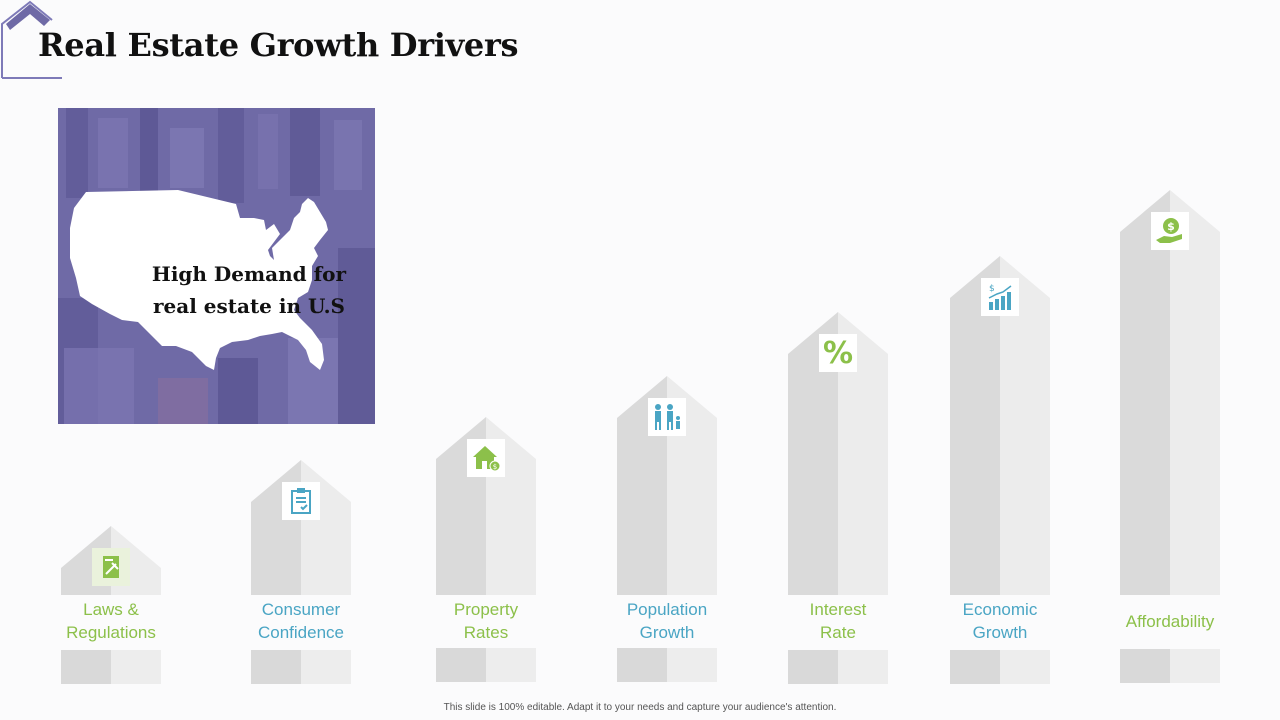 Image resolution: width=1280 pixels, height=720 pixels. I want to click on driver-label-line-2: Confidence, so click(300, 632).